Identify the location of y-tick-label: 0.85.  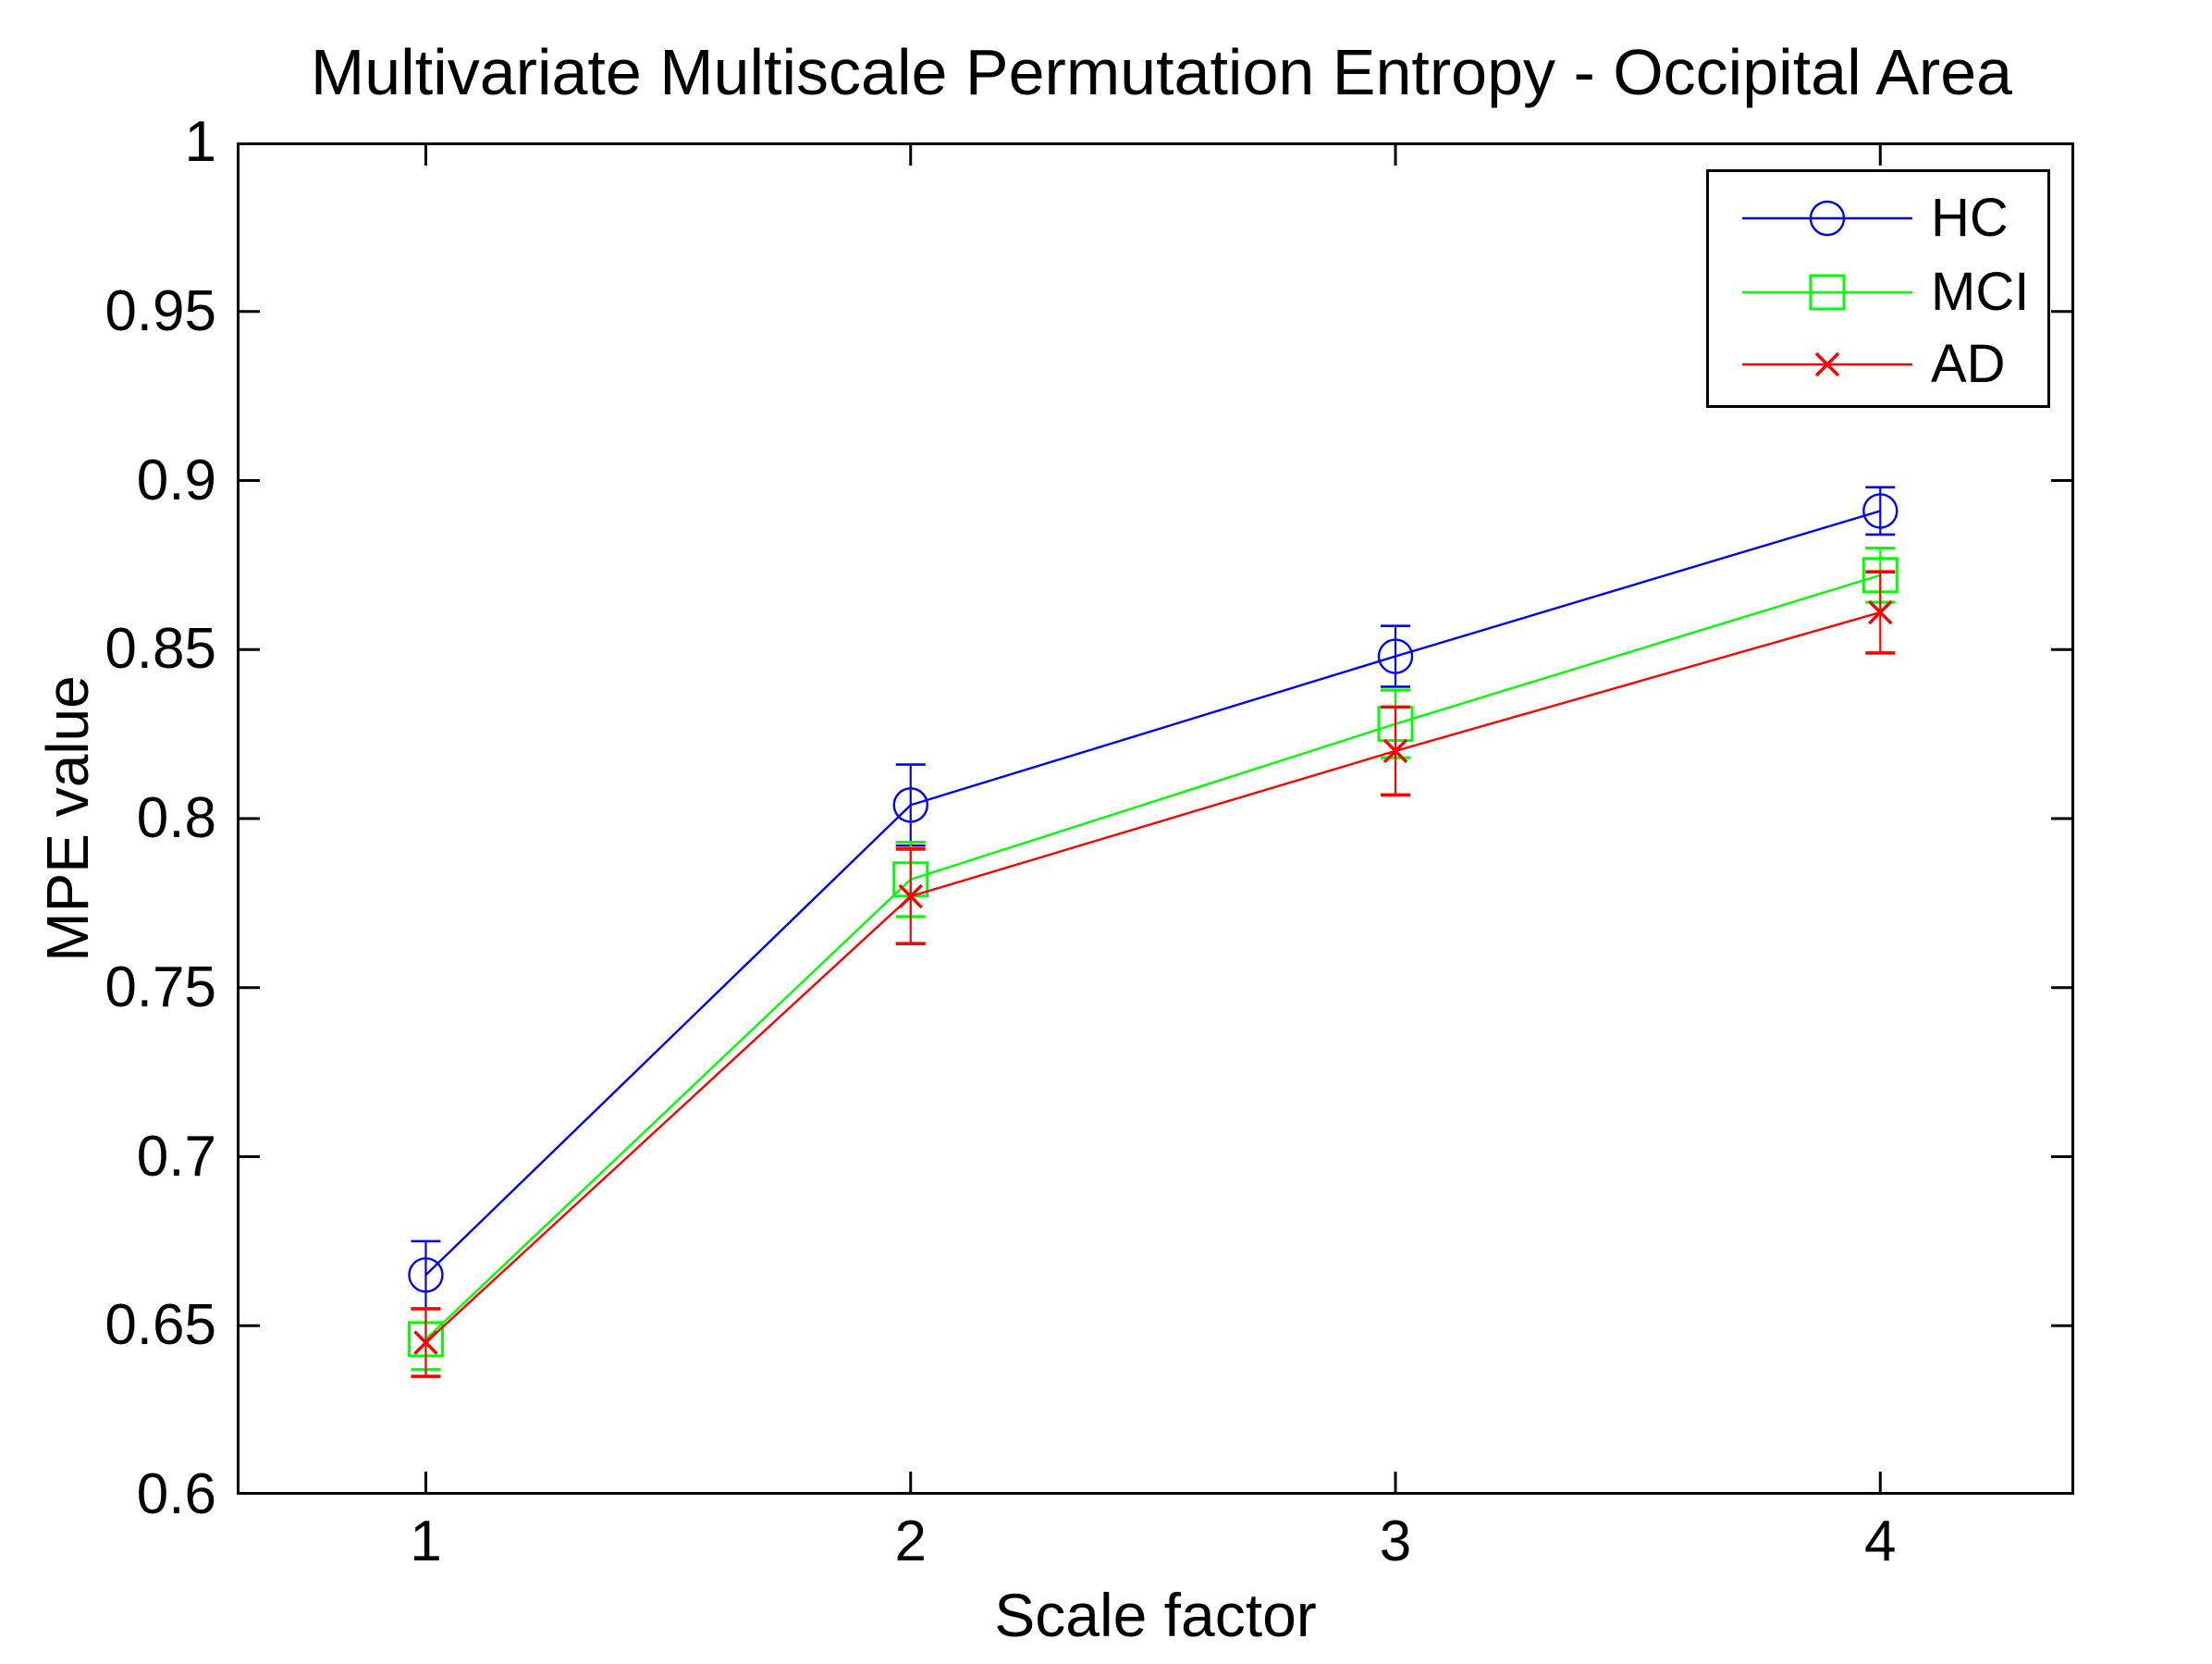
(160, 649).